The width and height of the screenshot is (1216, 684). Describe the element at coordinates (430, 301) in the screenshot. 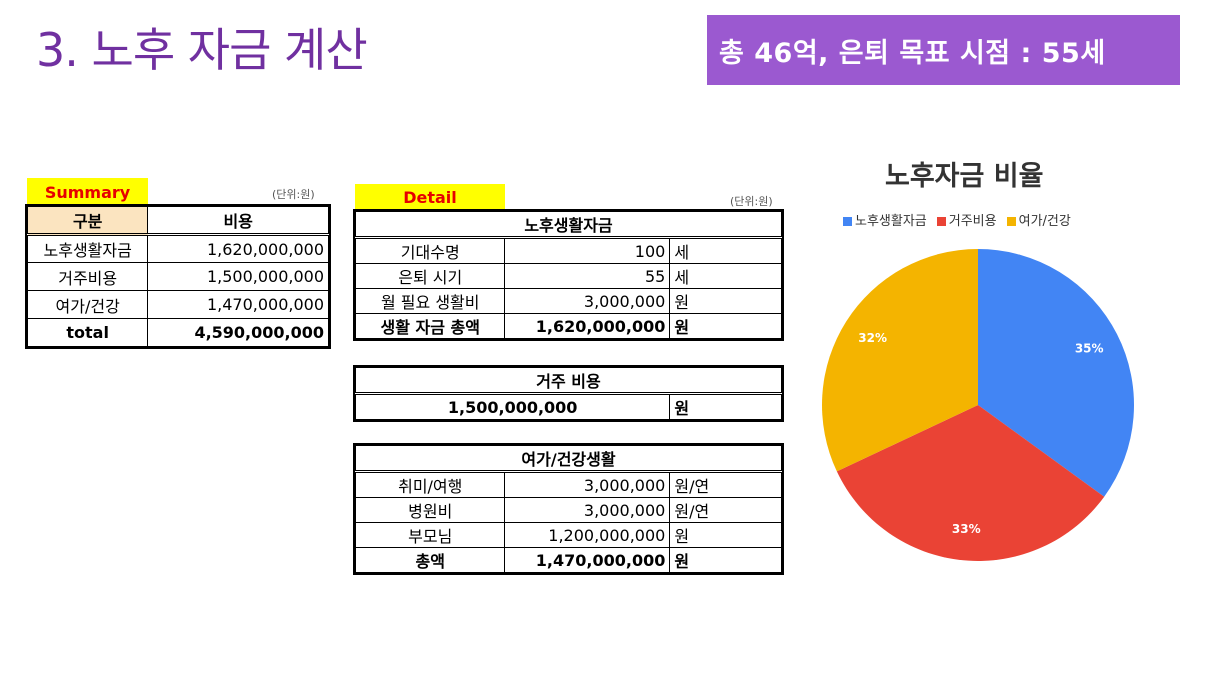

I see `living-row-label: 월 필요 생활비` at that location.